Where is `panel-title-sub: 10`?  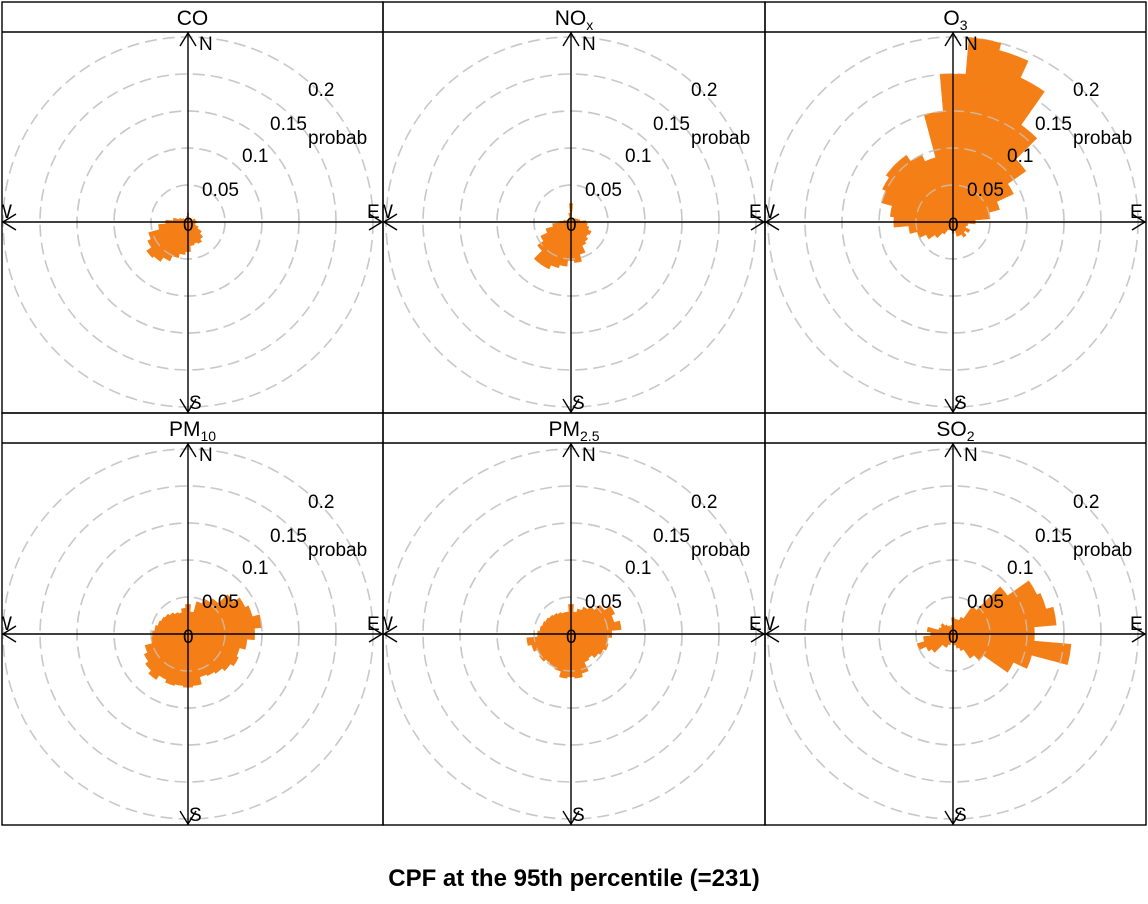 panel-title-sub: 10 is located at coordinates (208, 436).